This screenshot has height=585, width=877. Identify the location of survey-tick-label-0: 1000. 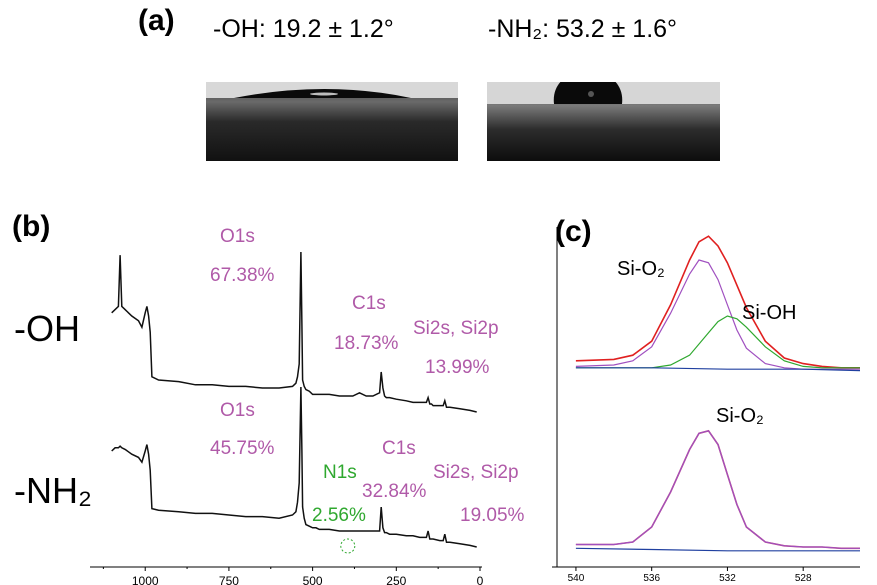
(145, 579).